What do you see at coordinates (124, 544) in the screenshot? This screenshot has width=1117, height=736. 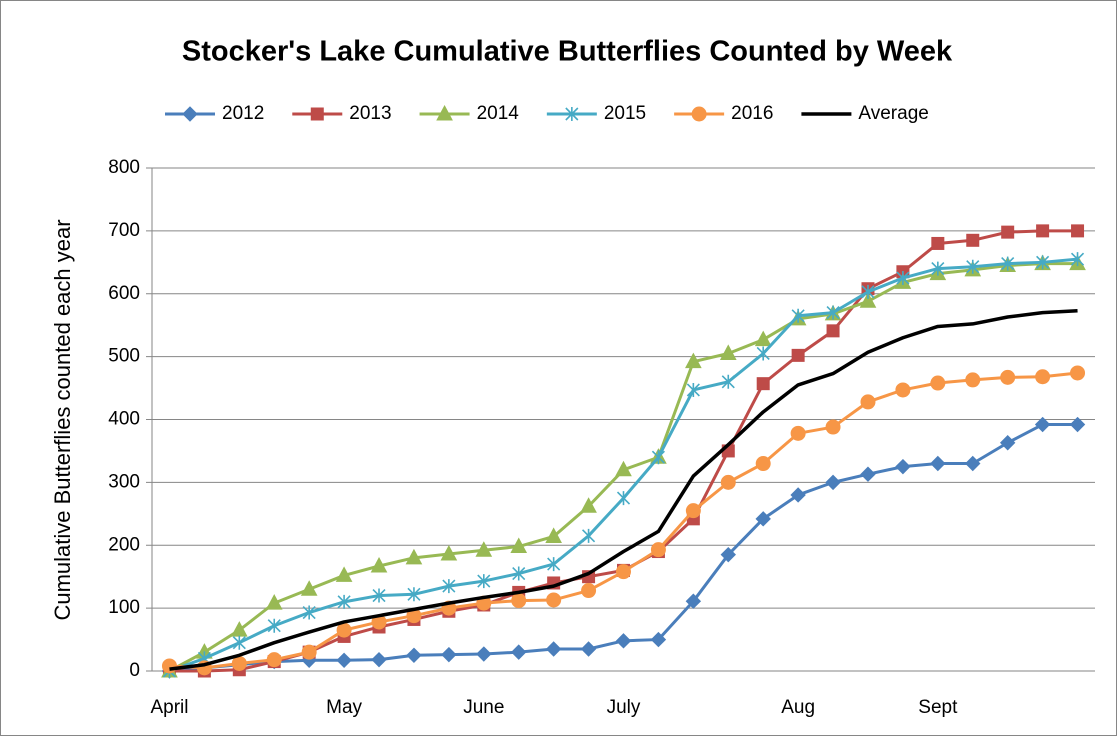 I see `y-tick-label: 200` at bounding box center [124, 544].